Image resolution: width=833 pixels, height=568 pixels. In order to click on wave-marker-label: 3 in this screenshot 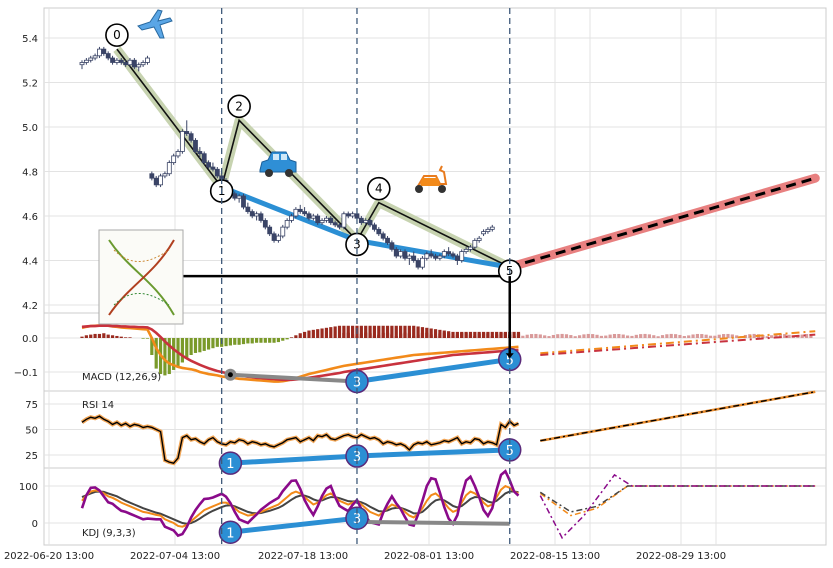, I will do `click(357, 244)`.